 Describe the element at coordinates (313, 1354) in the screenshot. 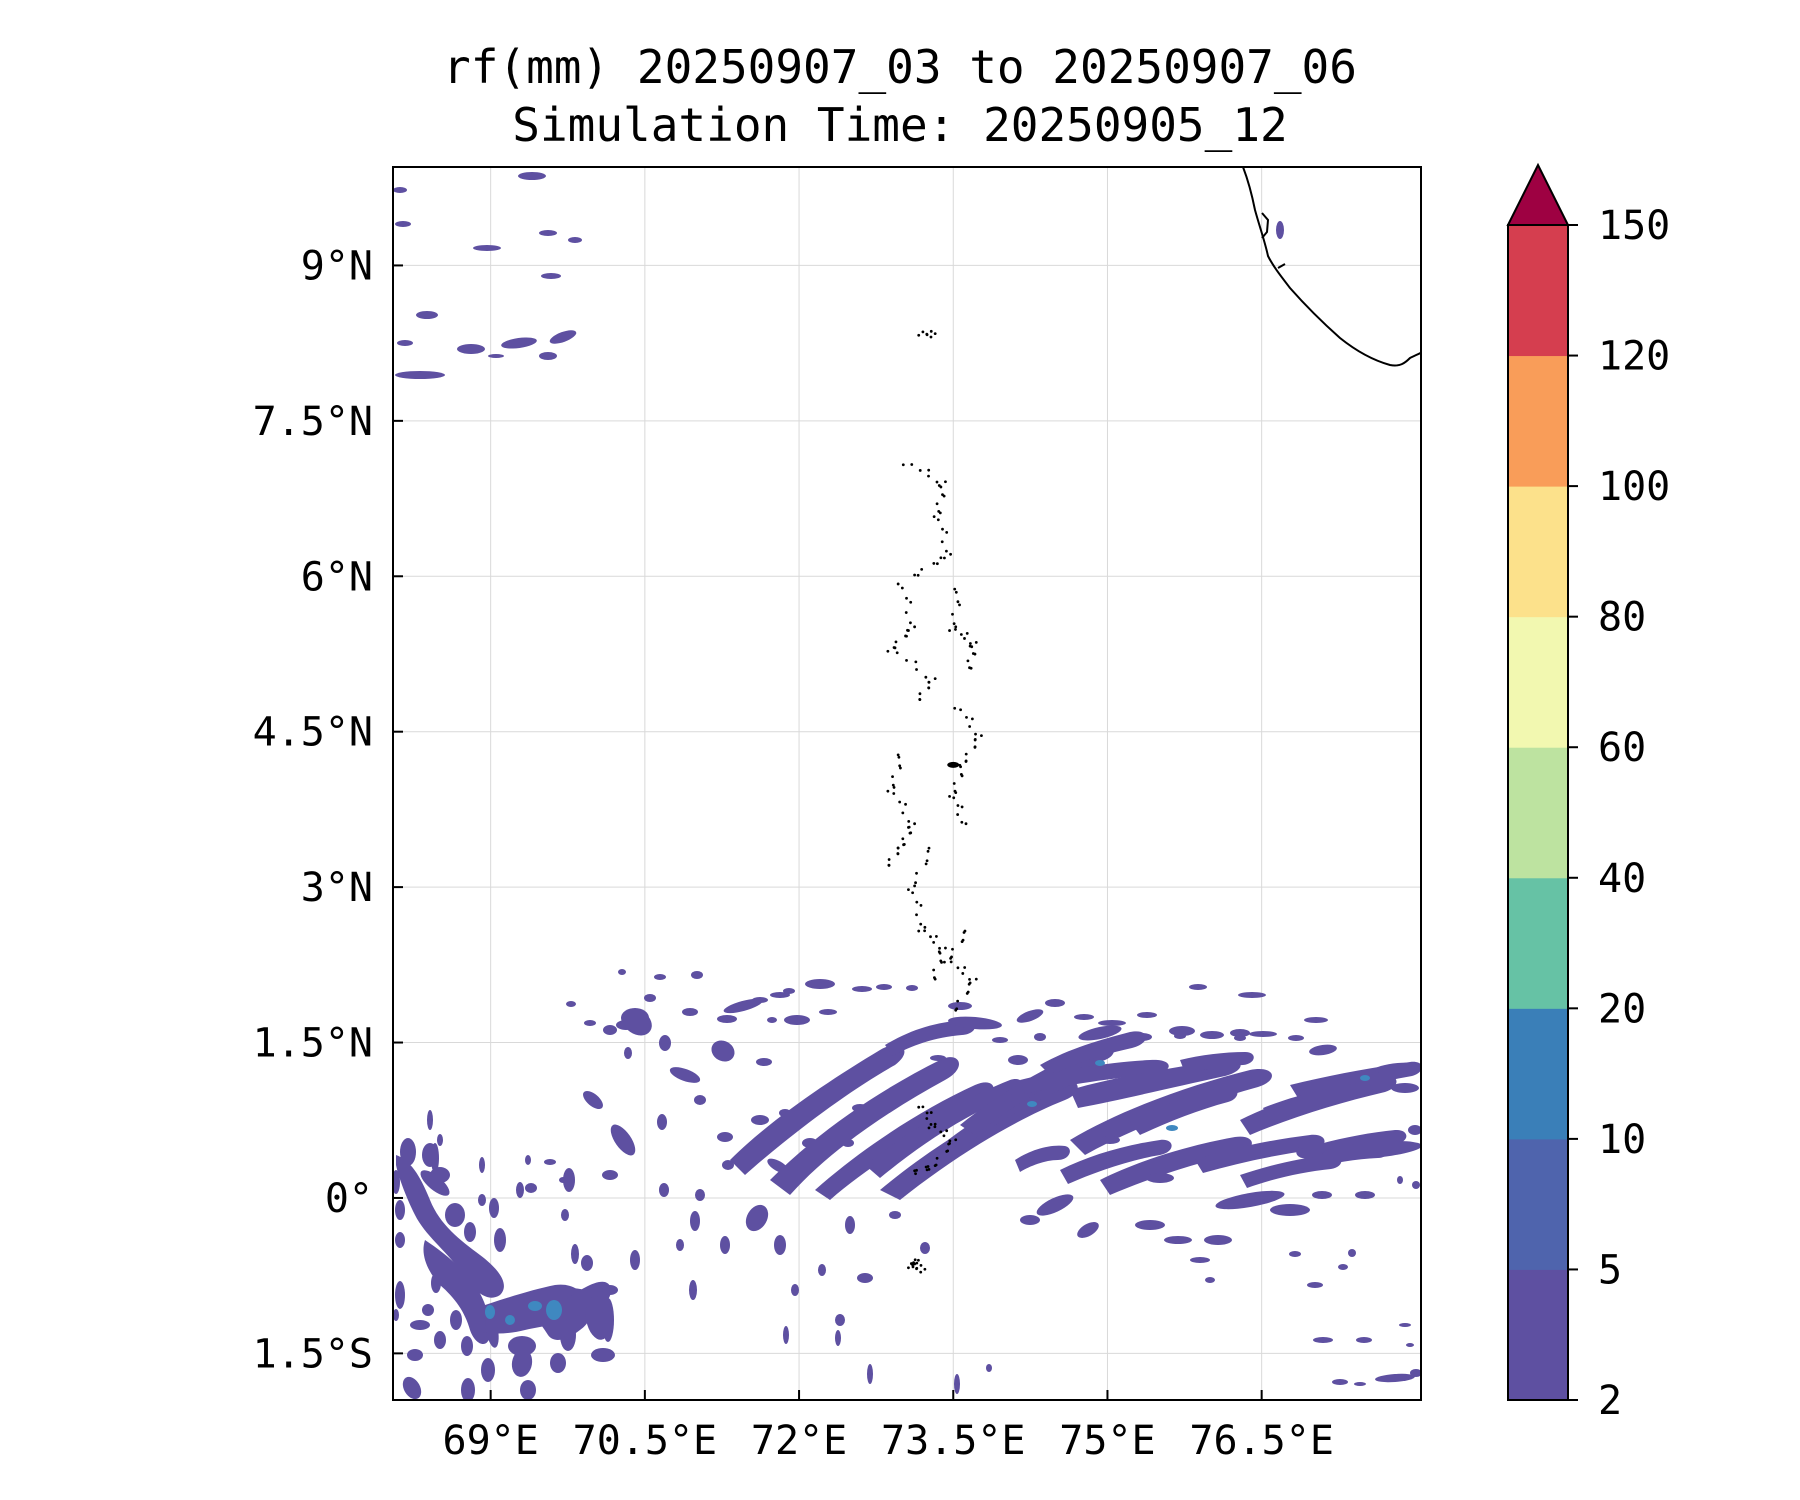

I see `lat-tick-label: 1.5°S` at that location.